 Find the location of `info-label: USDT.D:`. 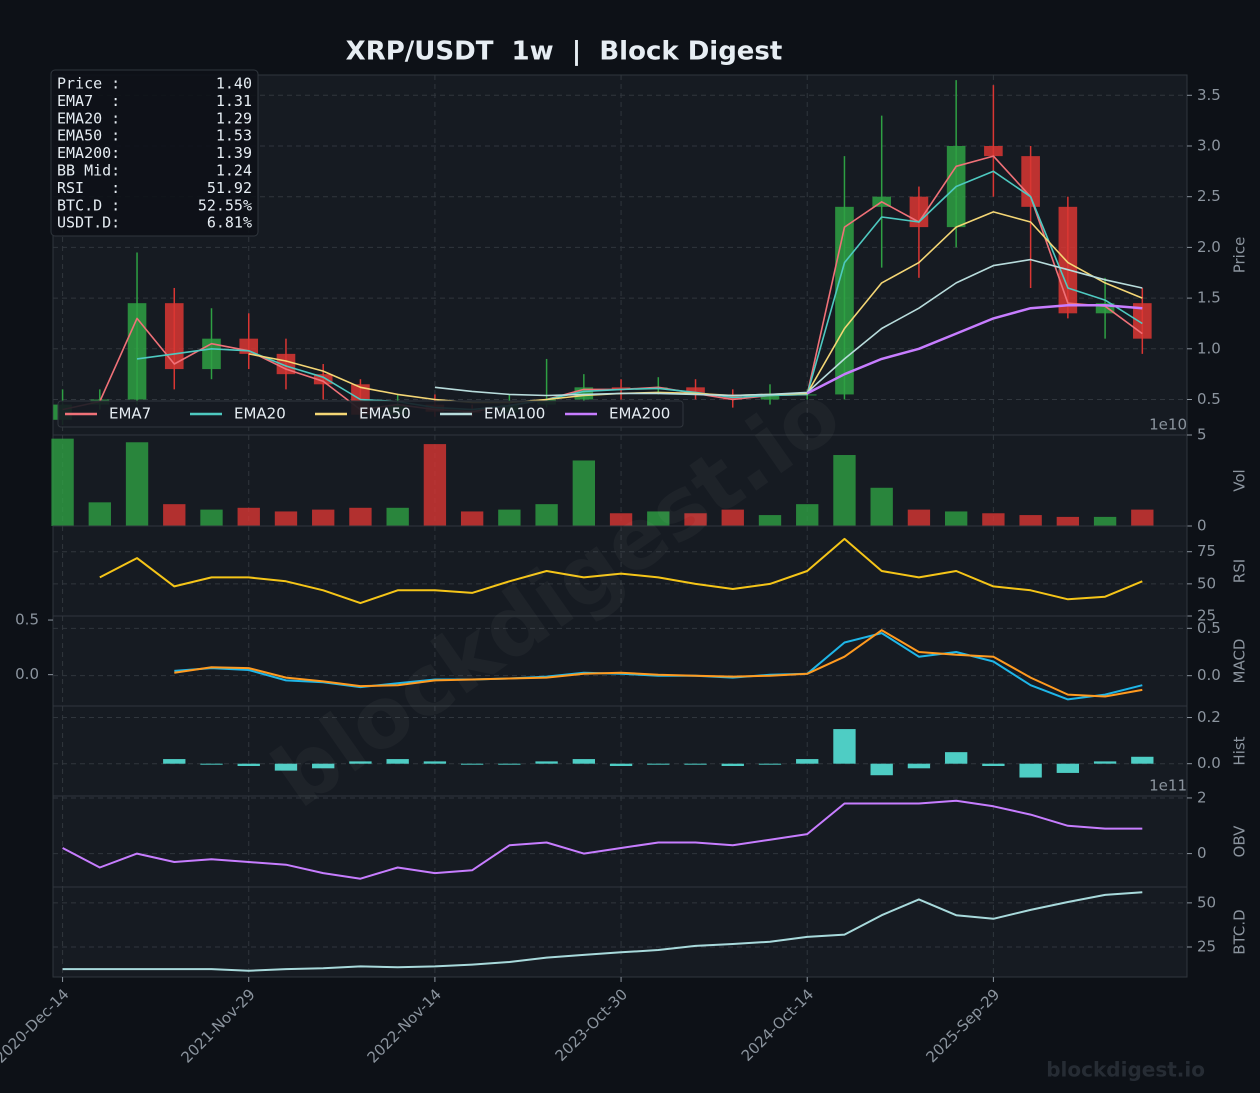

info-label: USDT.D: is located at coordinates (88, 223).